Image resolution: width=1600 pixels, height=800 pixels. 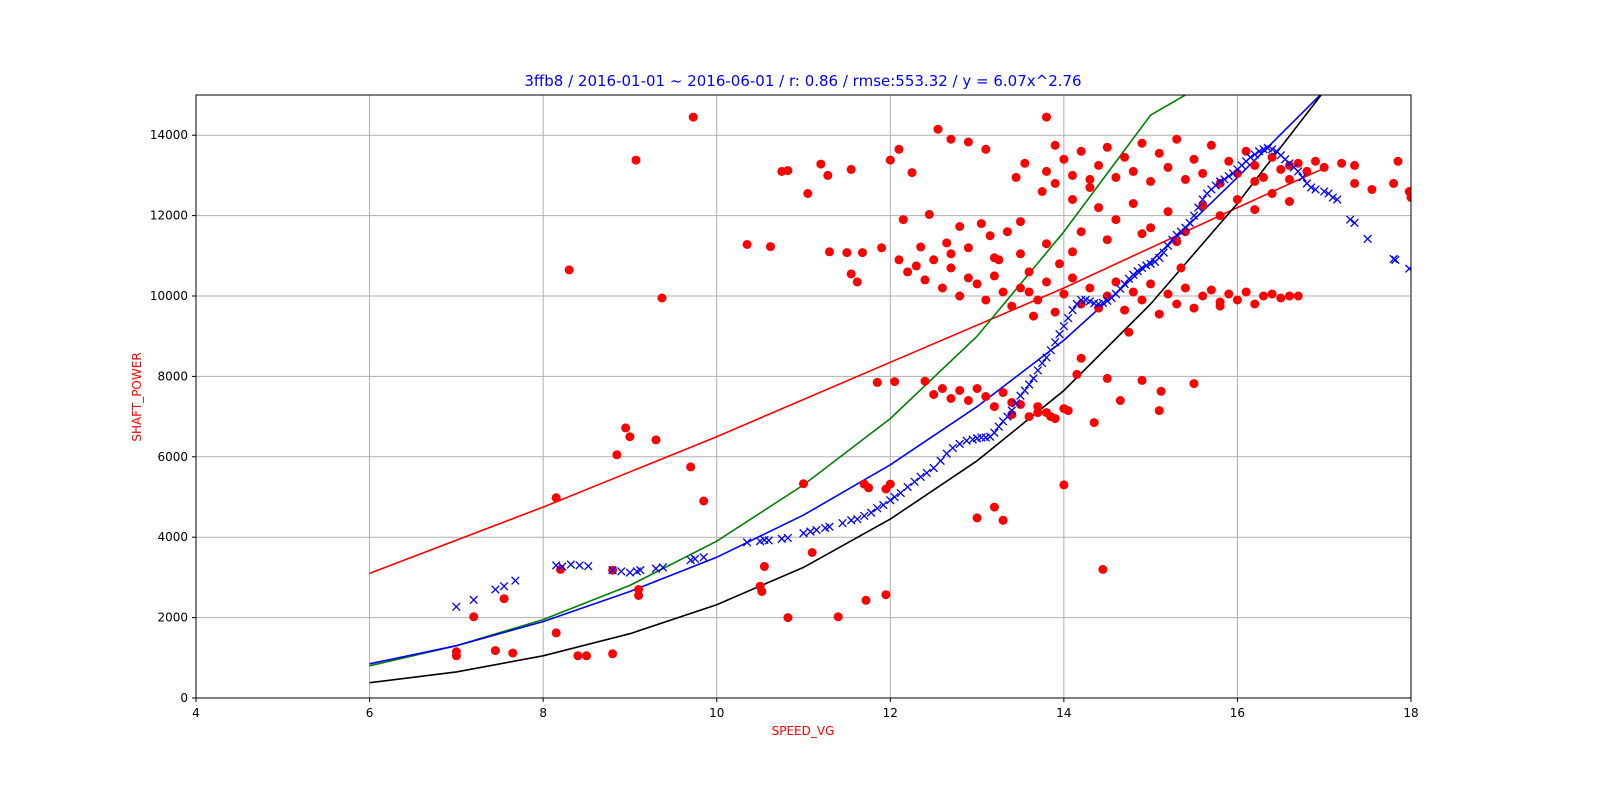 I want to click on x-tick-label: 16, so click(x=1237, y=713).